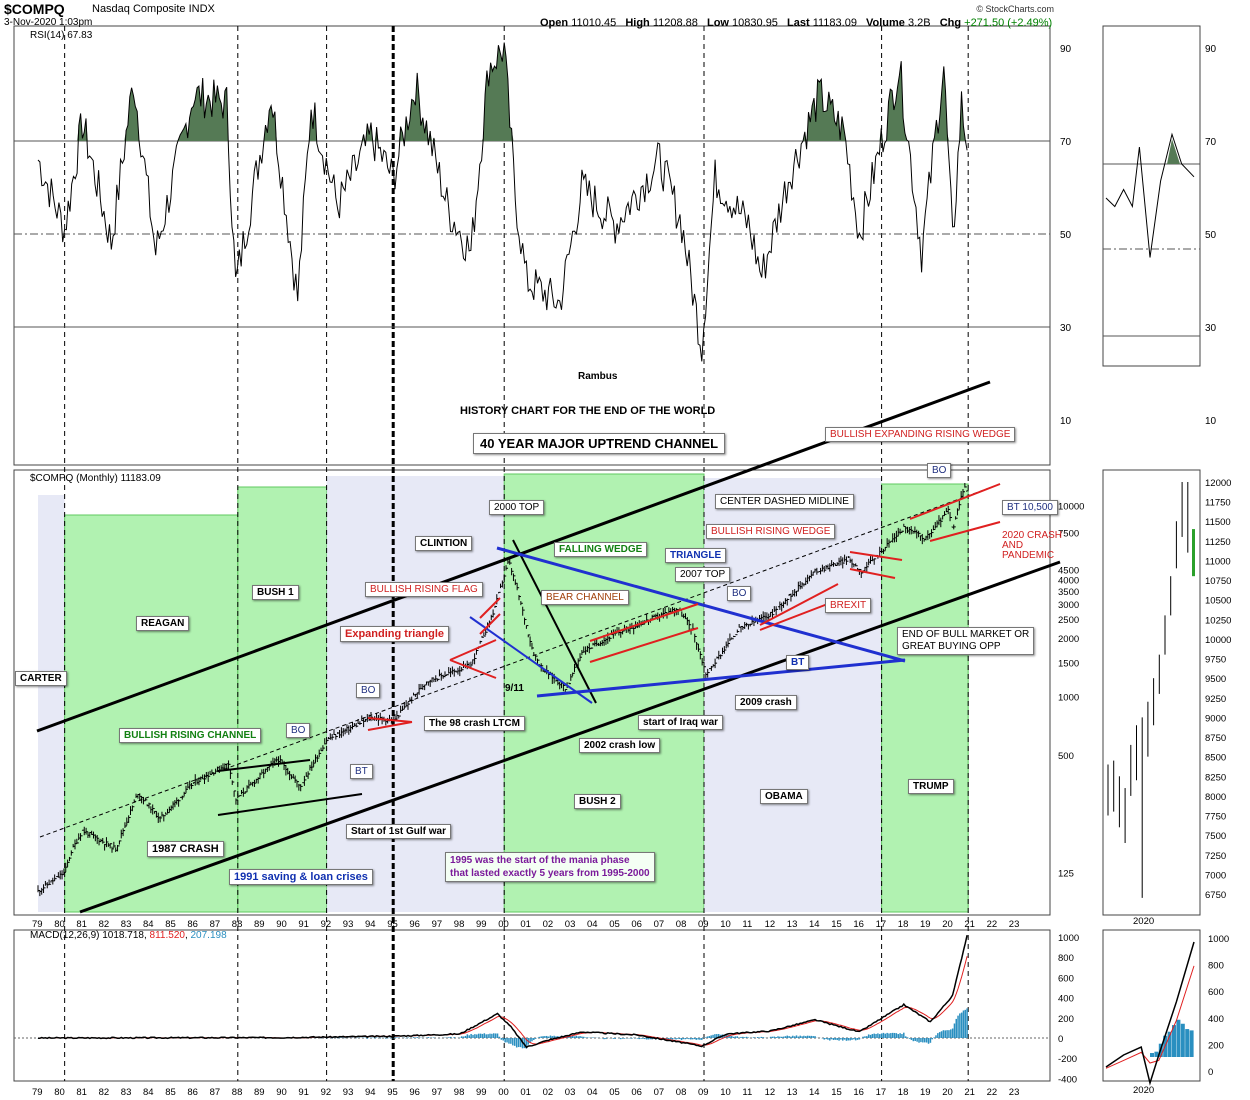 The height and width of the screenshot is (1100, 1250). Describe the element at coordinates (614, 924) in the screenshot. I see `year-tick-label: 05` at that location.